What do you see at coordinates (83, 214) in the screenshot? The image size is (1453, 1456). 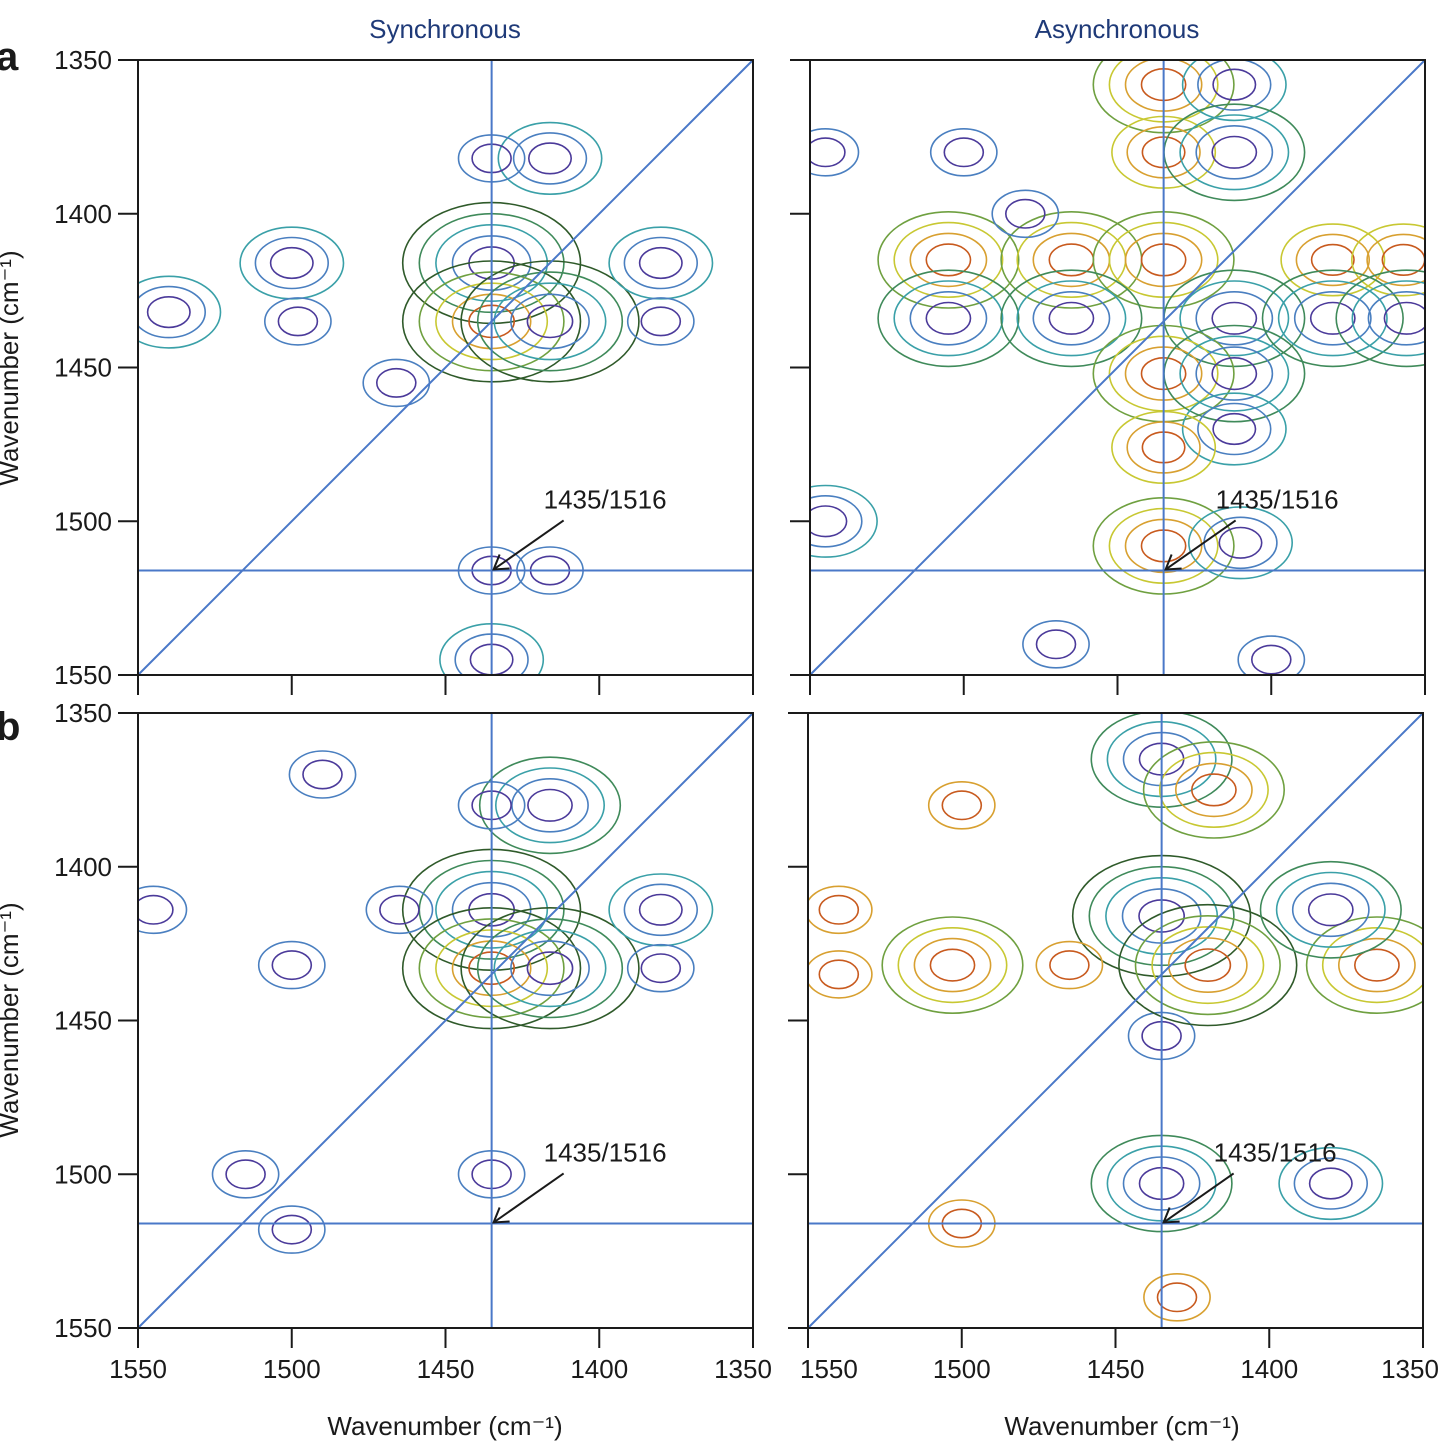 I see `y-tick-label: 1400` at bounding box center [83, 214].